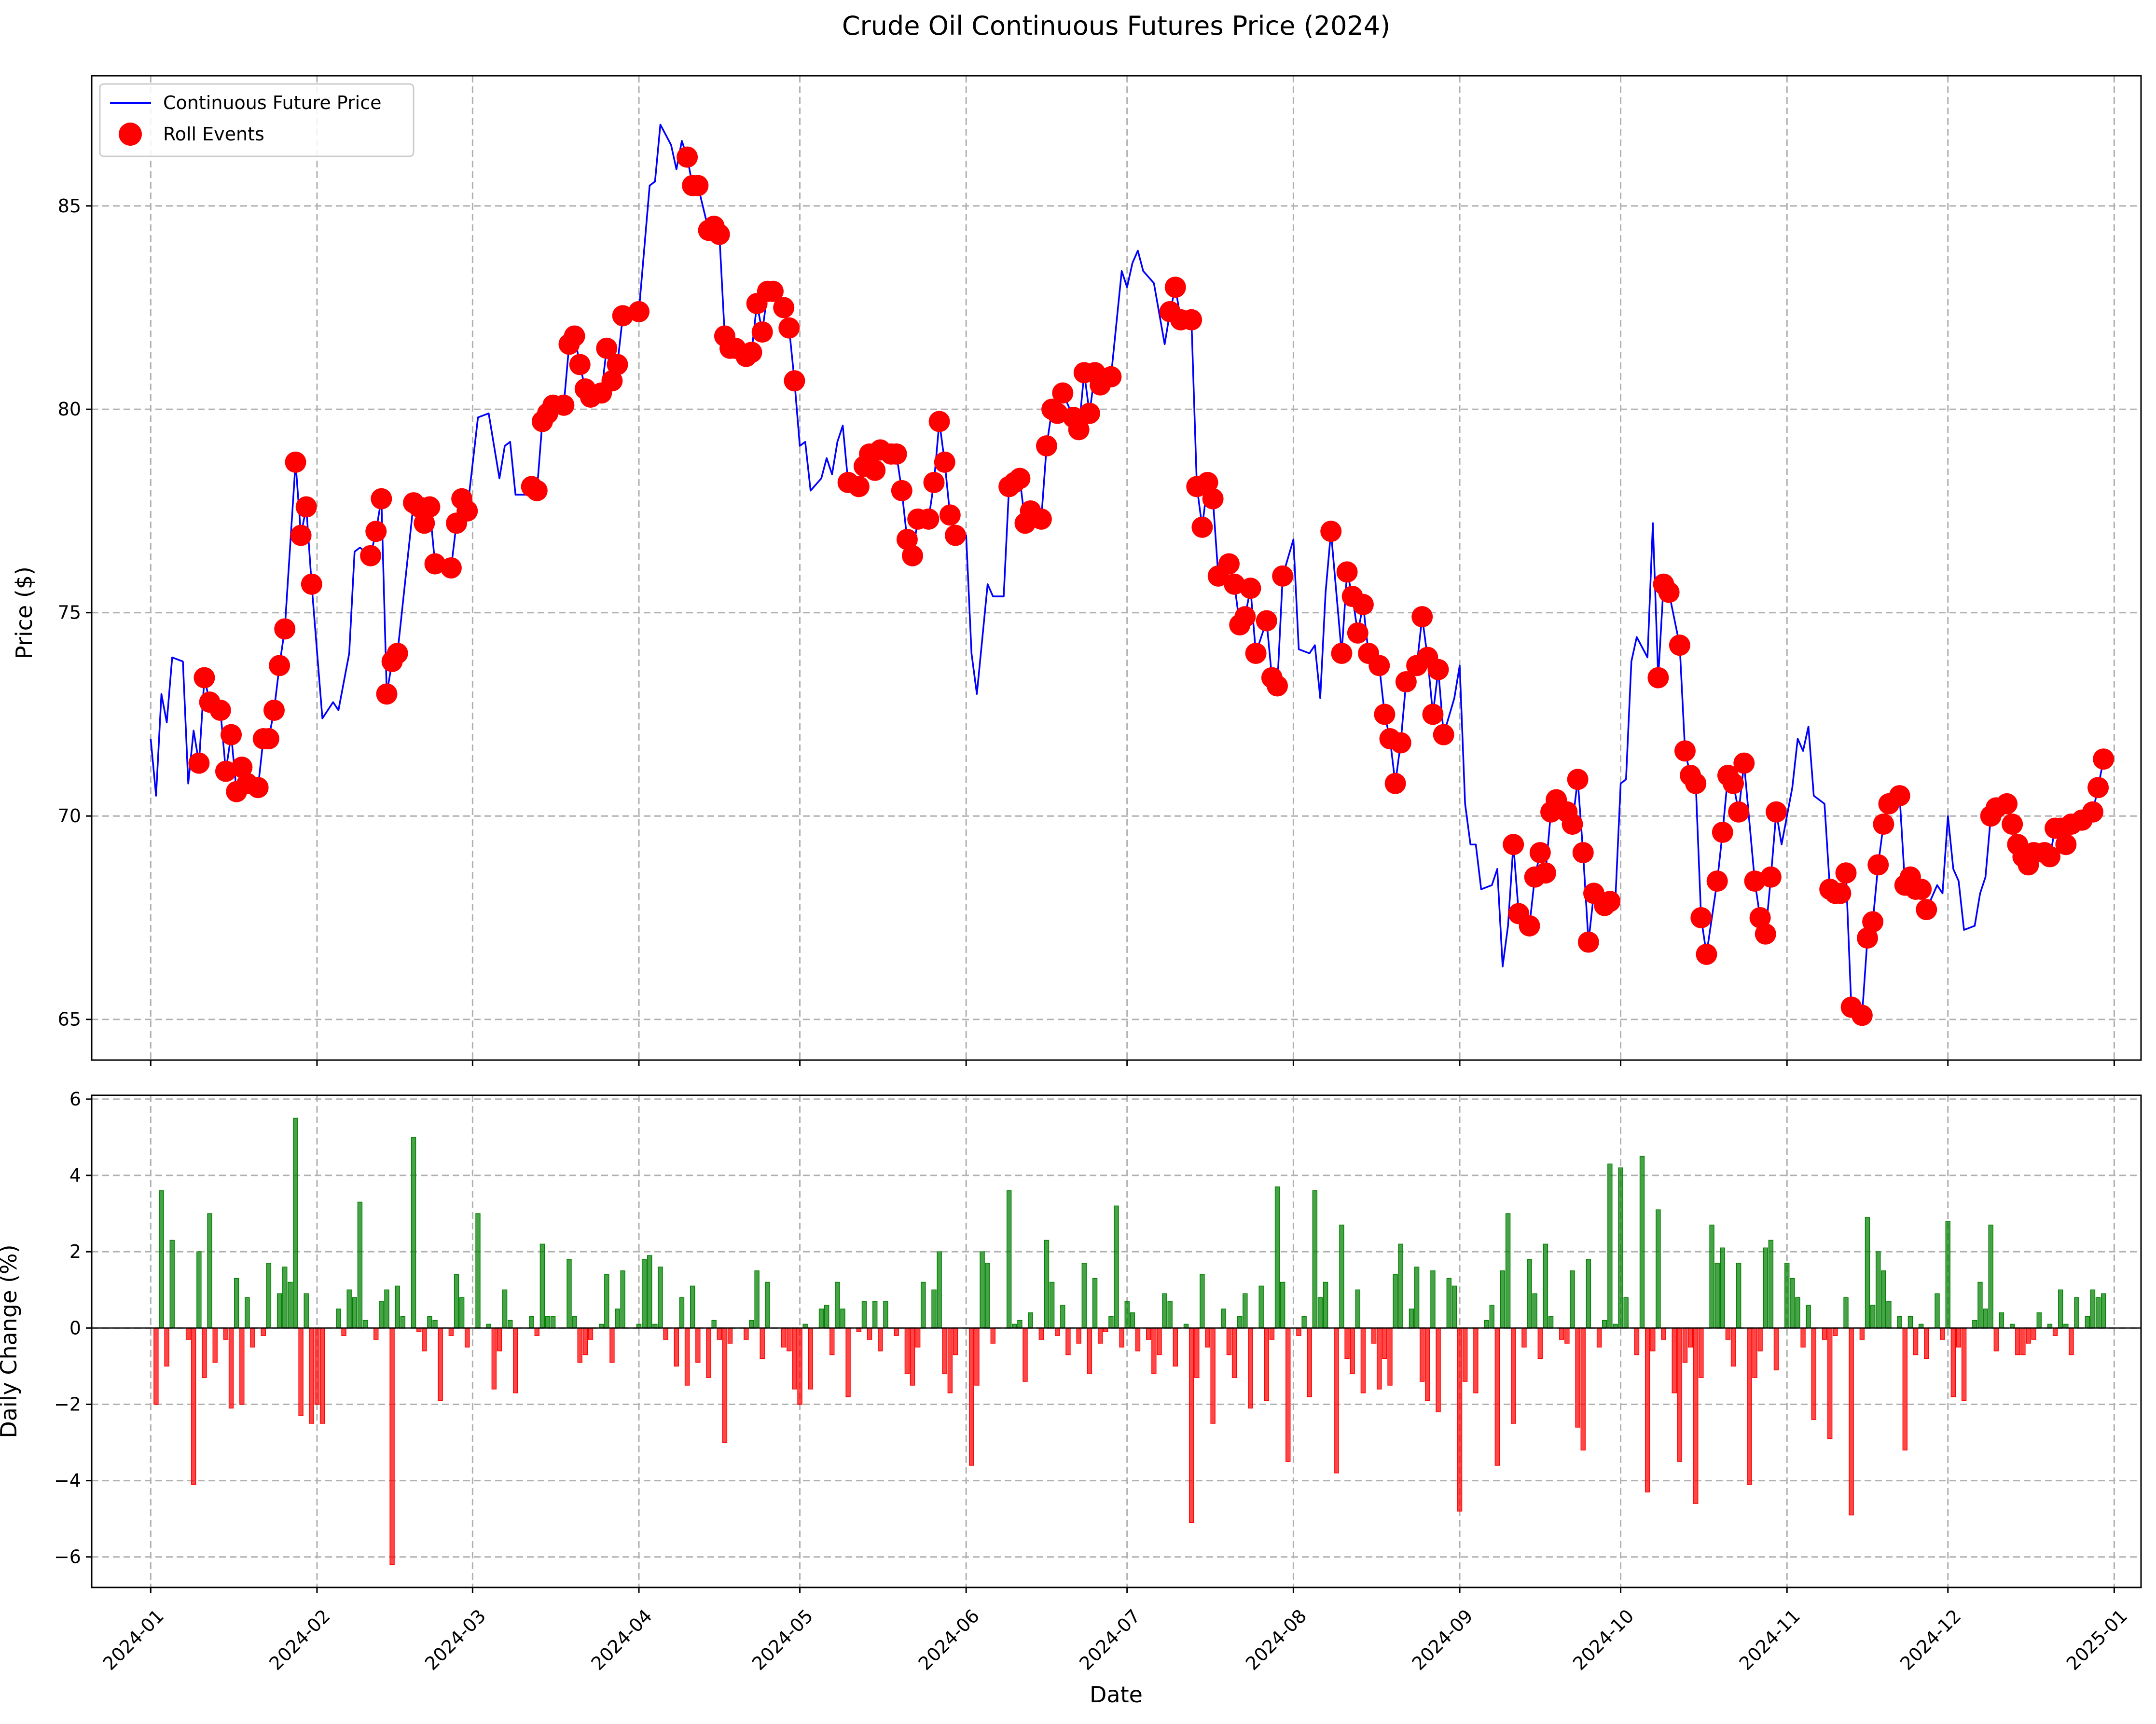  Describe the element at coordinates (75, 1252) in the screenshot. I see `change-y-tick-label: 2` at that location.